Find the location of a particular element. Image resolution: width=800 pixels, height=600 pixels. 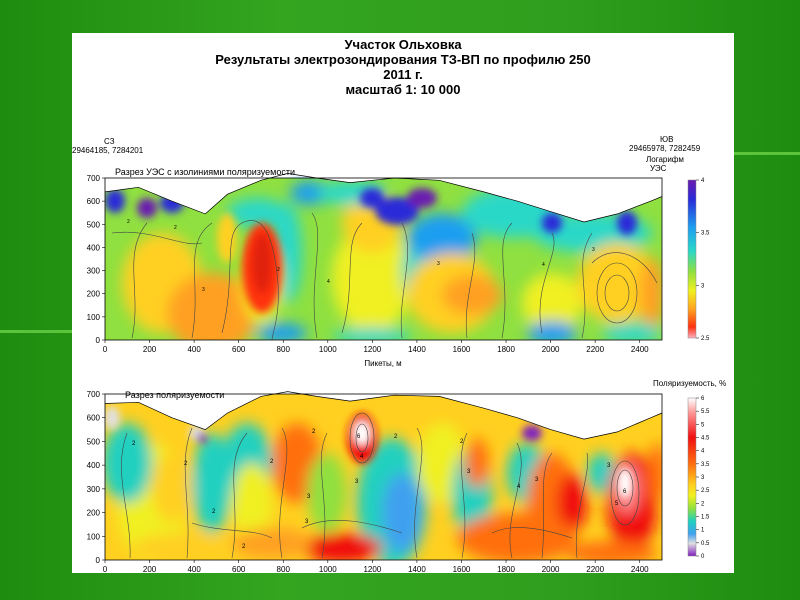

colorbar-tick-label: 4.5 is located at coordinates (705, 439).